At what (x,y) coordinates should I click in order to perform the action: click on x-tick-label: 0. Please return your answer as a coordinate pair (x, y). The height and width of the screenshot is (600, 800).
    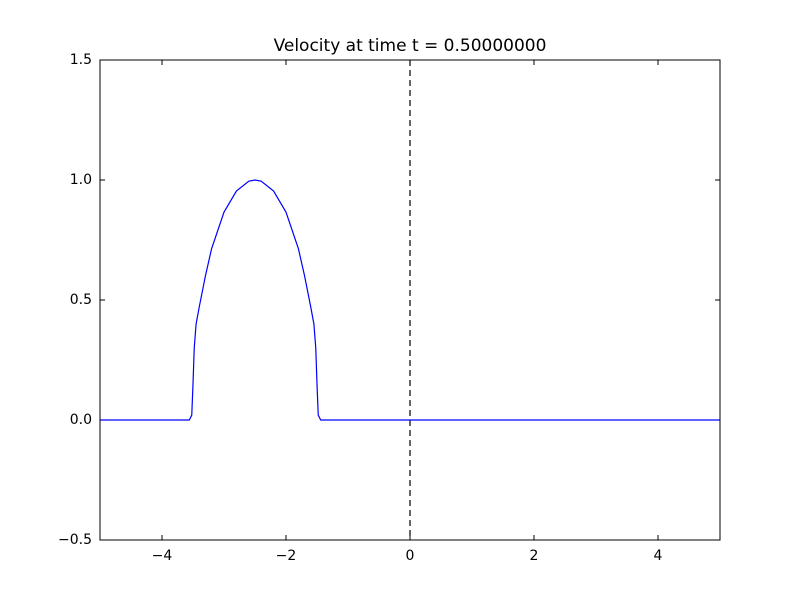
    Looking at the image, I should click on (410, 556).